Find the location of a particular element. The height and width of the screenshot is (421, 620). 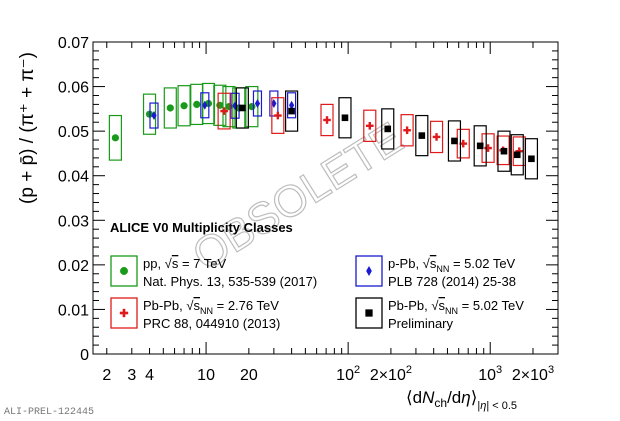

legend-reference: PLB 728 (2014) 25-38 is located at coordinates (452, 281).